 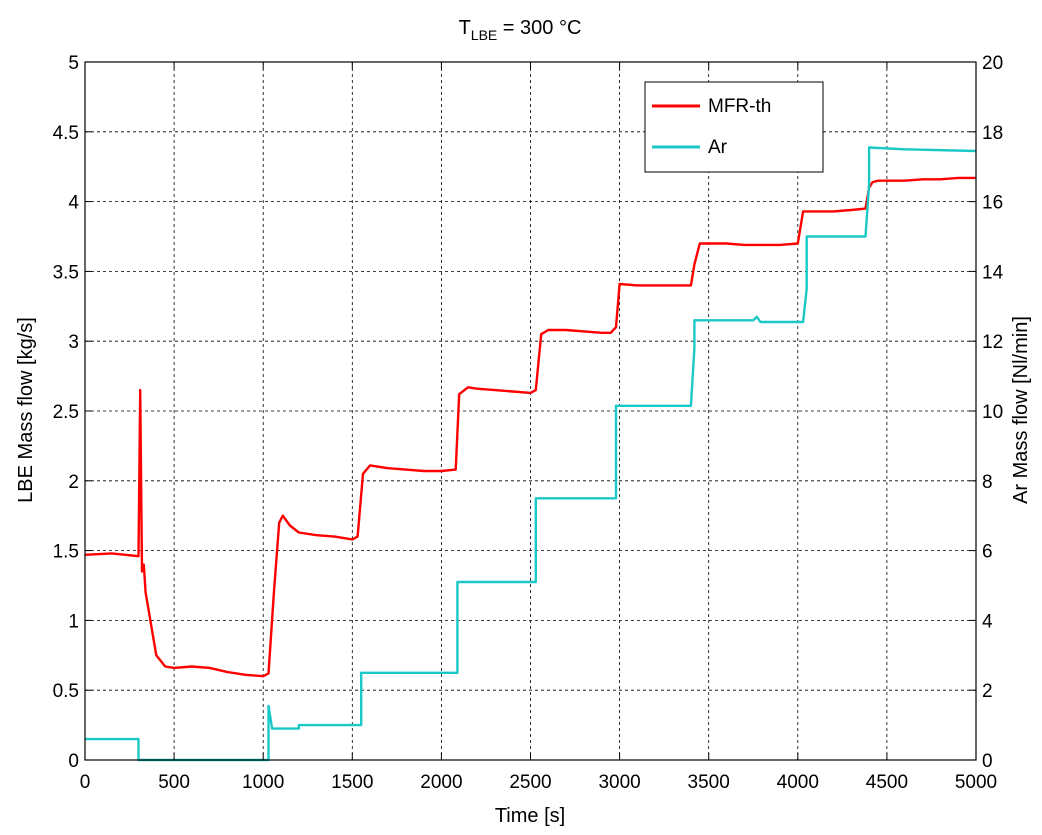 What do you see at coordinates (174, 782) in the screenshot?
I see `x-tick-label: 500` at bounding box center [174, 782].